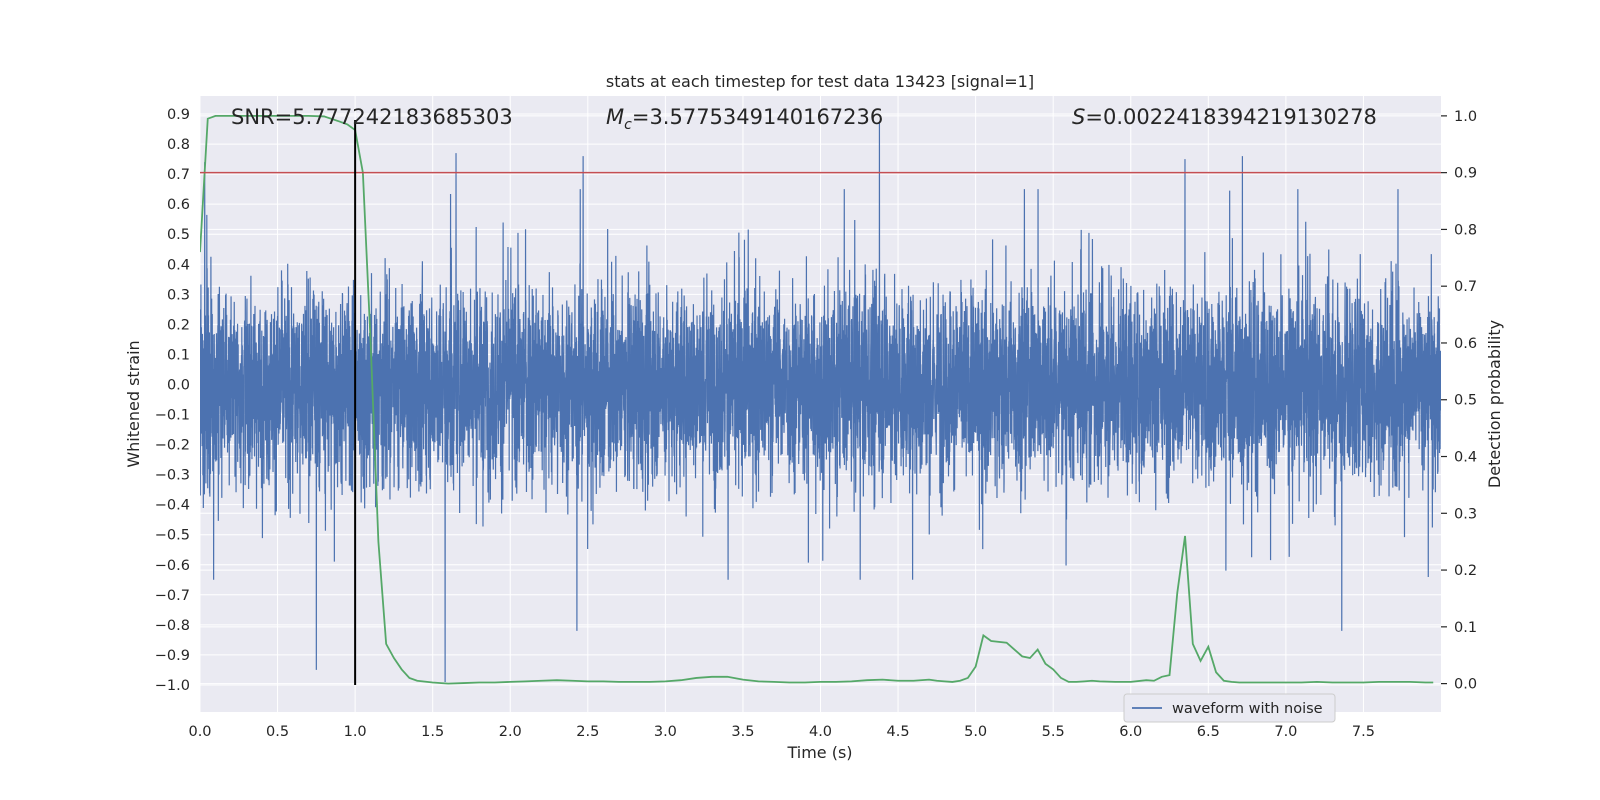 The height and width of the screenshot is (800, 1600). I want to click on y-left-tick-label: −0.2, so click(172, 446).